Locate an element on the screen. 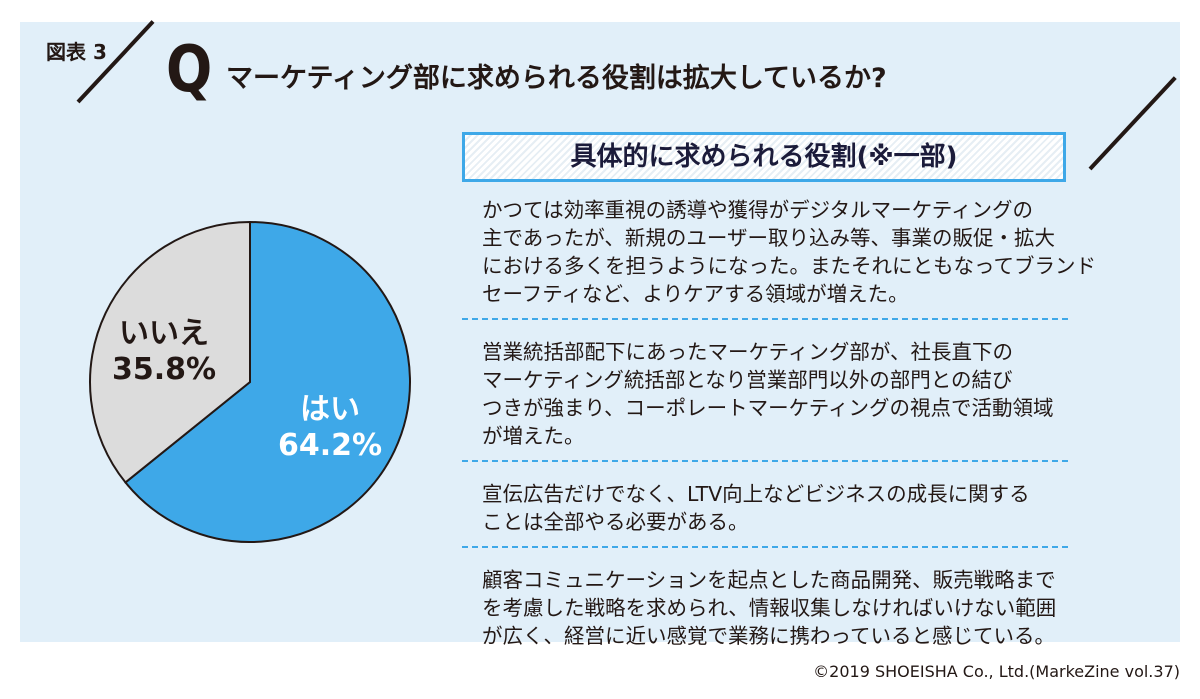 The image size is (1200, 699). pie-label-no: いいえ 35.8% is located at coordinates (164, 352).